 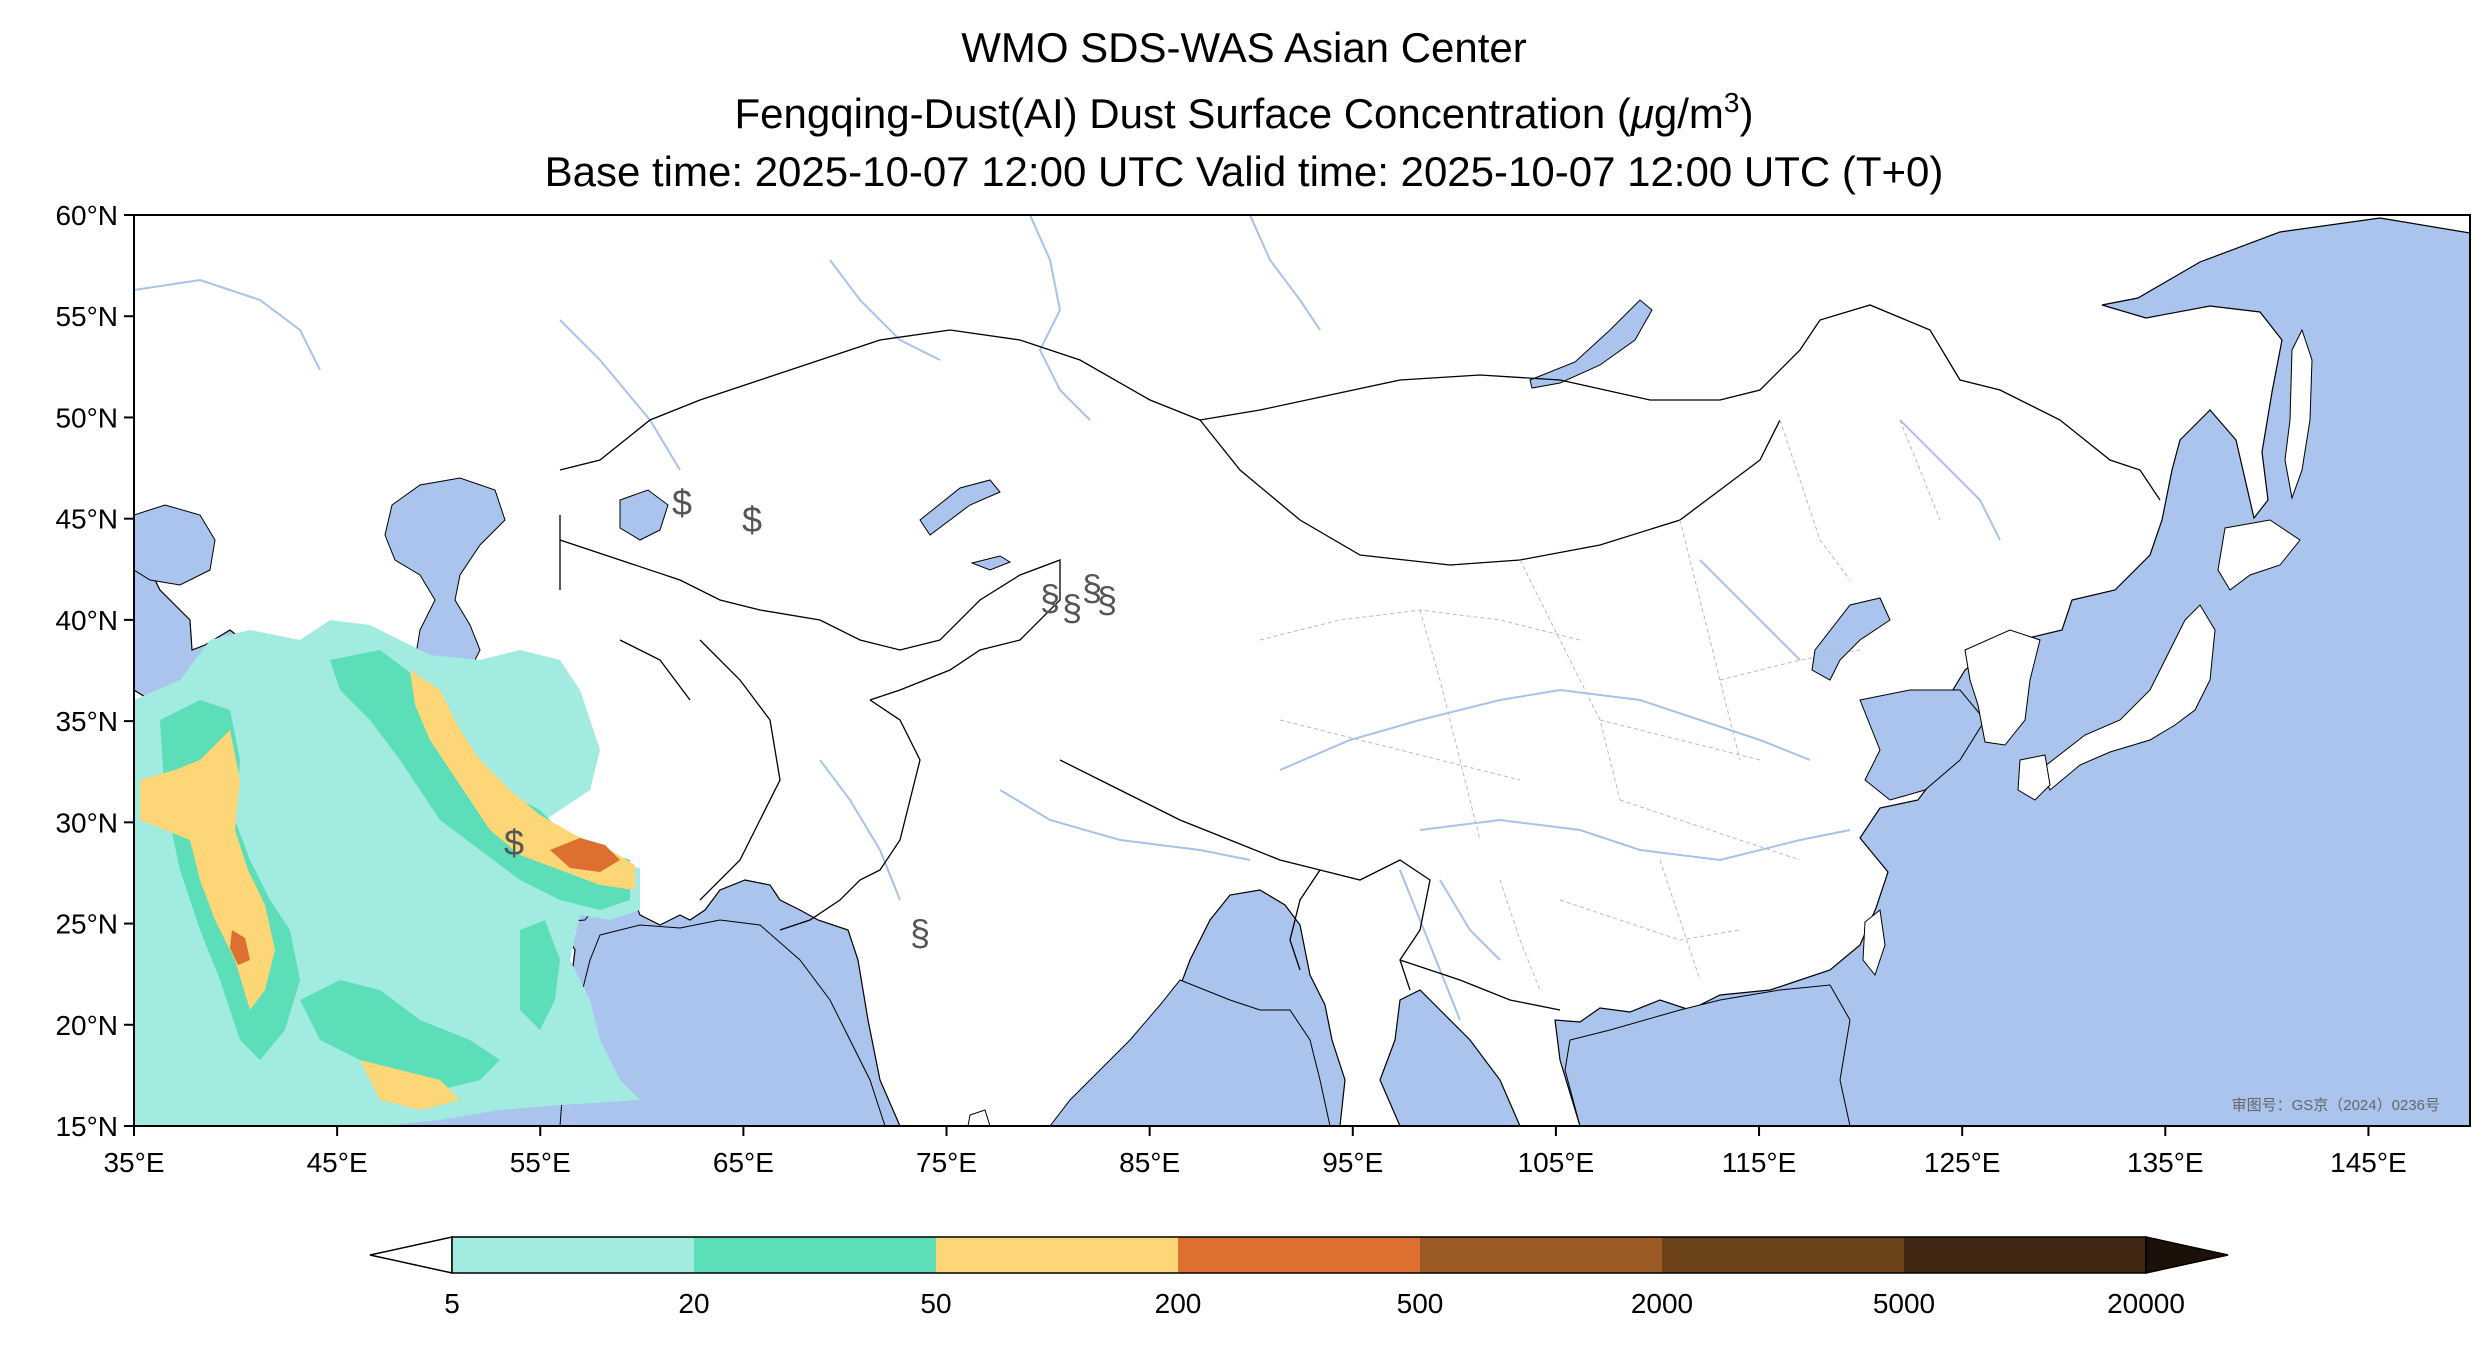 What do you see at coordinates (514, 842) in the screenshot?
I see `marker-7: $` at bounding box center [514, 842].